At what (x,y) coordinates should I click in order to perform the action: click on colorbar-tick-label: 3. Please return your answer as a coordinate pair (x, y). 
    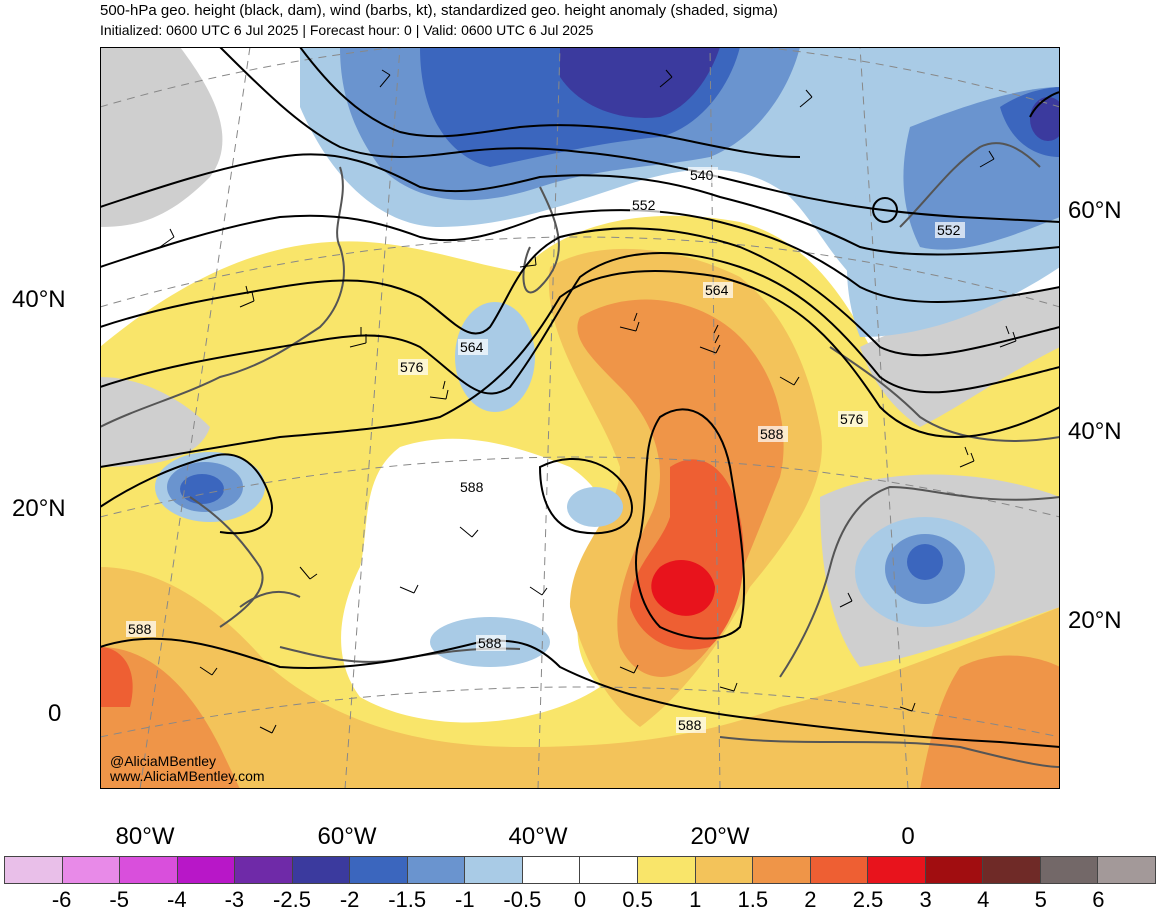
    Looking at the image, I should click on (925, 899).